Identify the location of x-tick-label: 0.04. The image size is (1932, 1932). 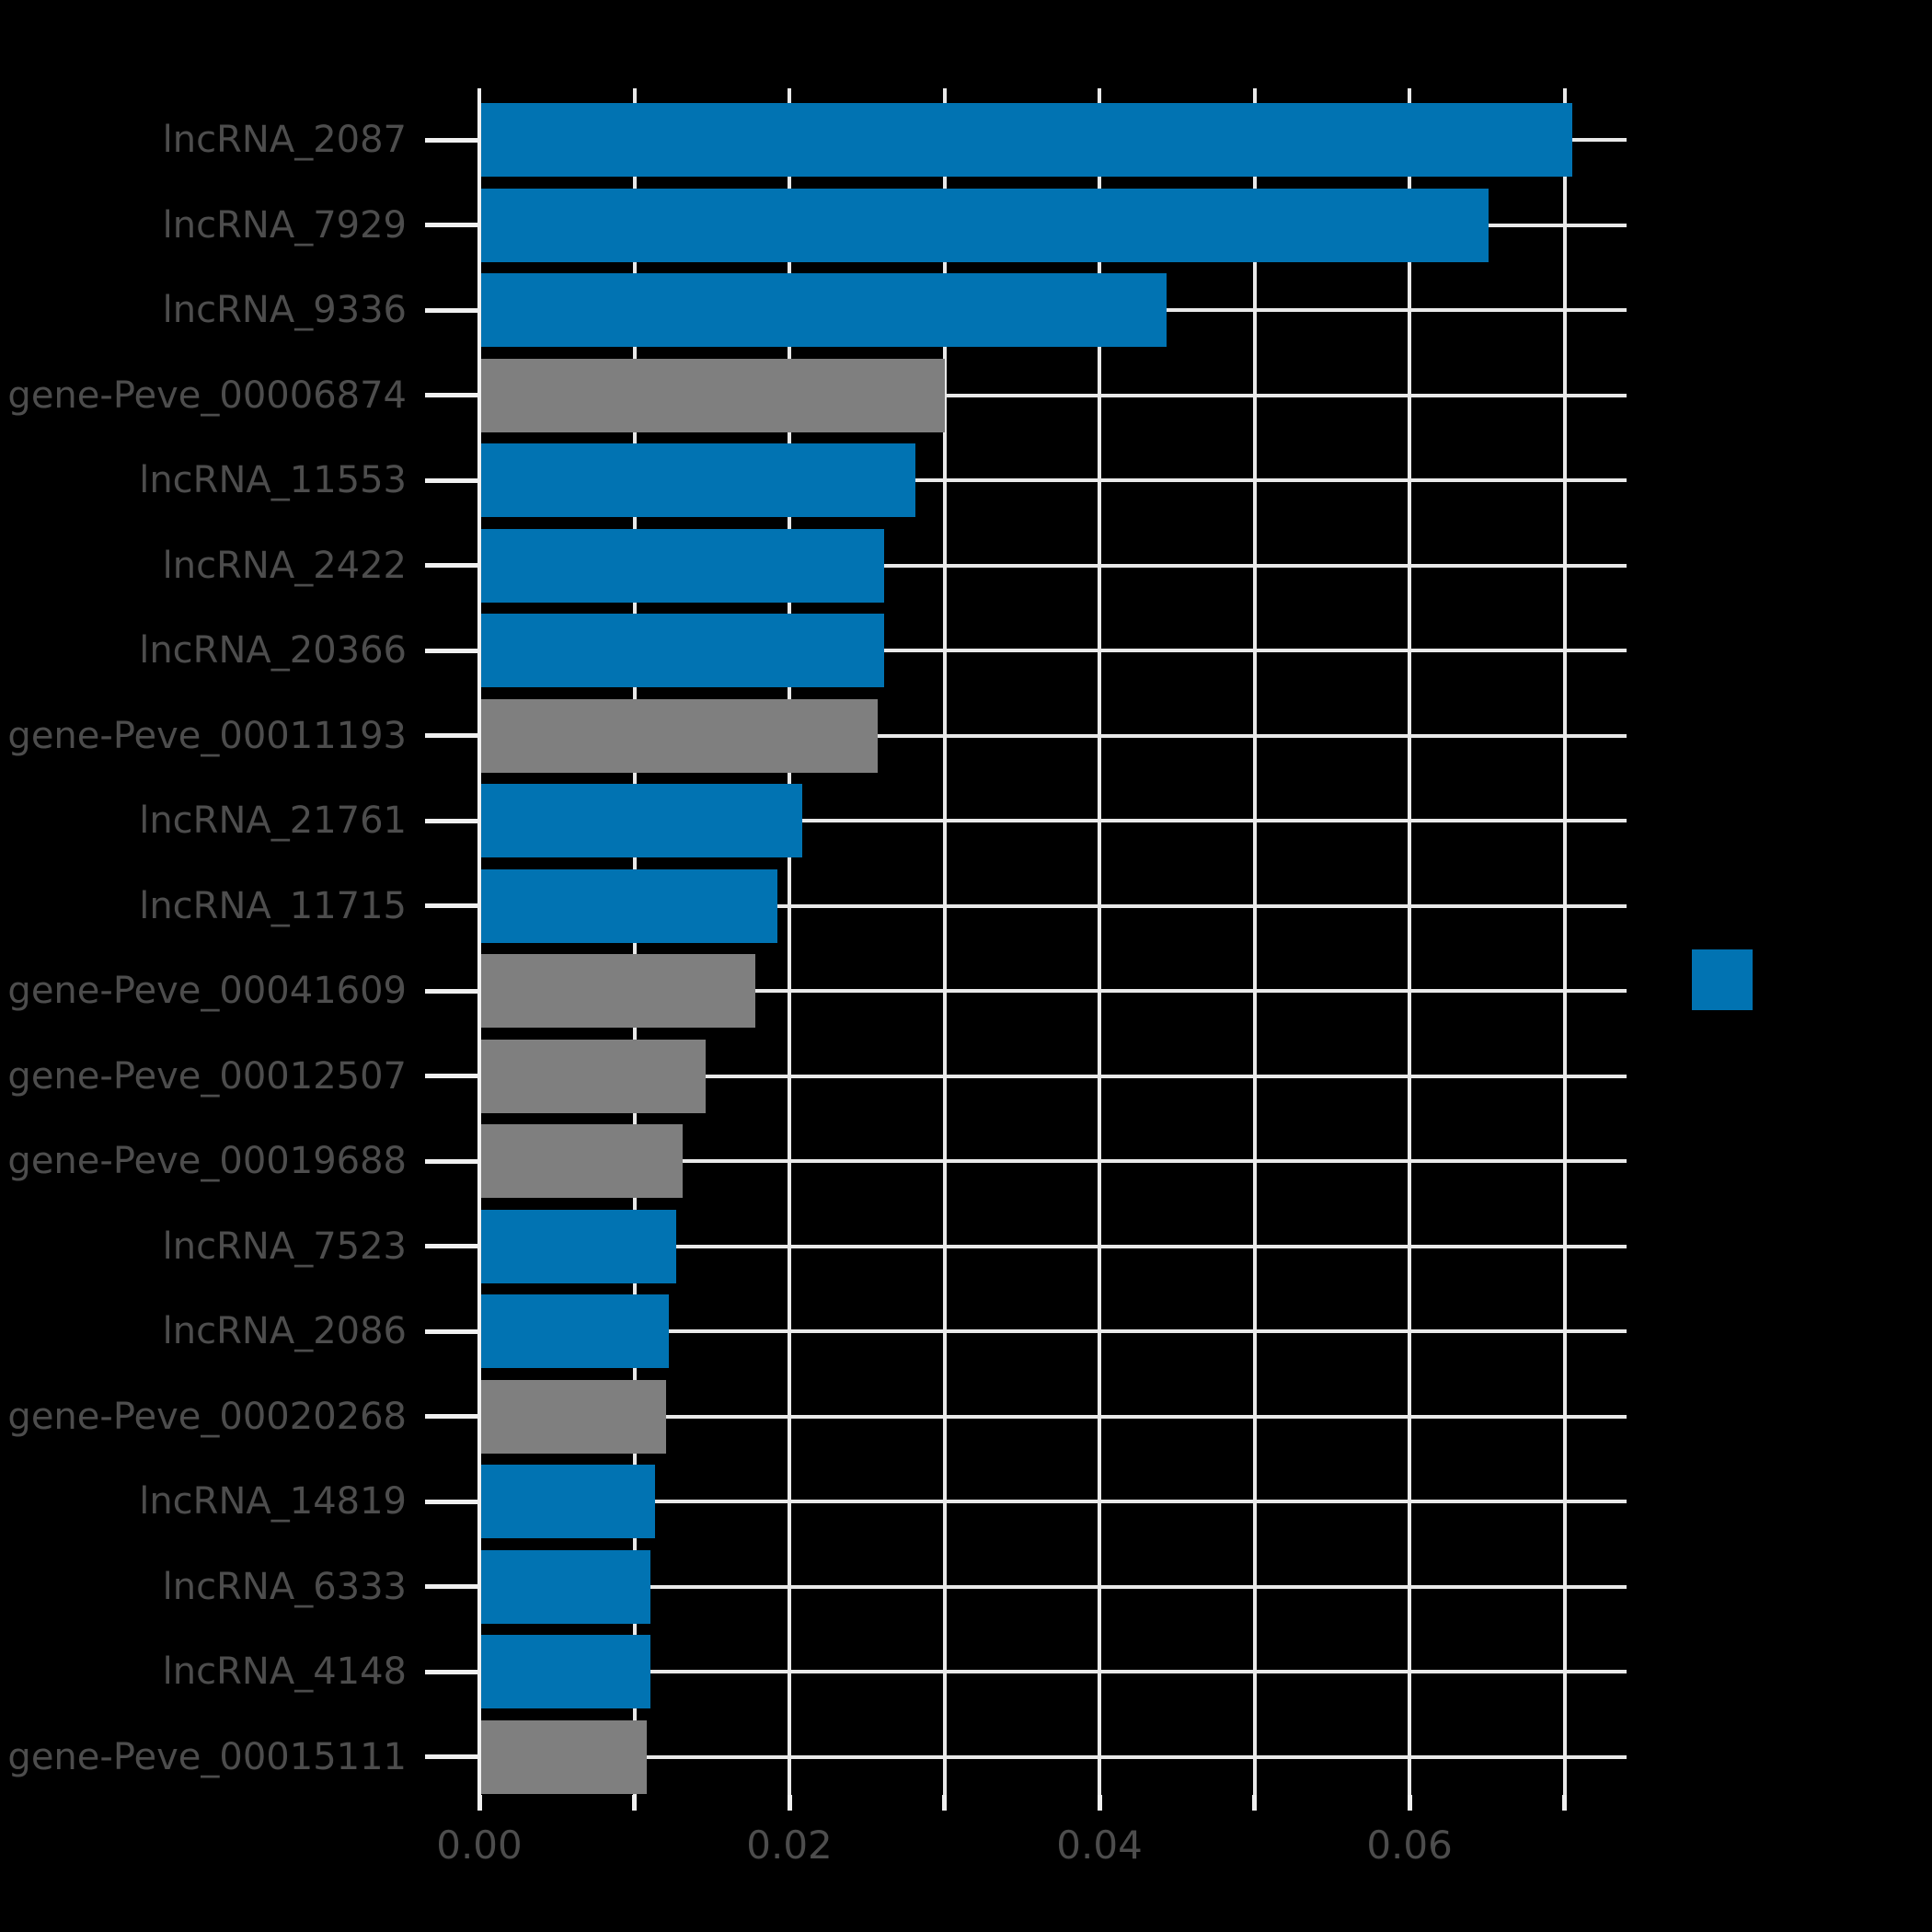
(1099, 1845).